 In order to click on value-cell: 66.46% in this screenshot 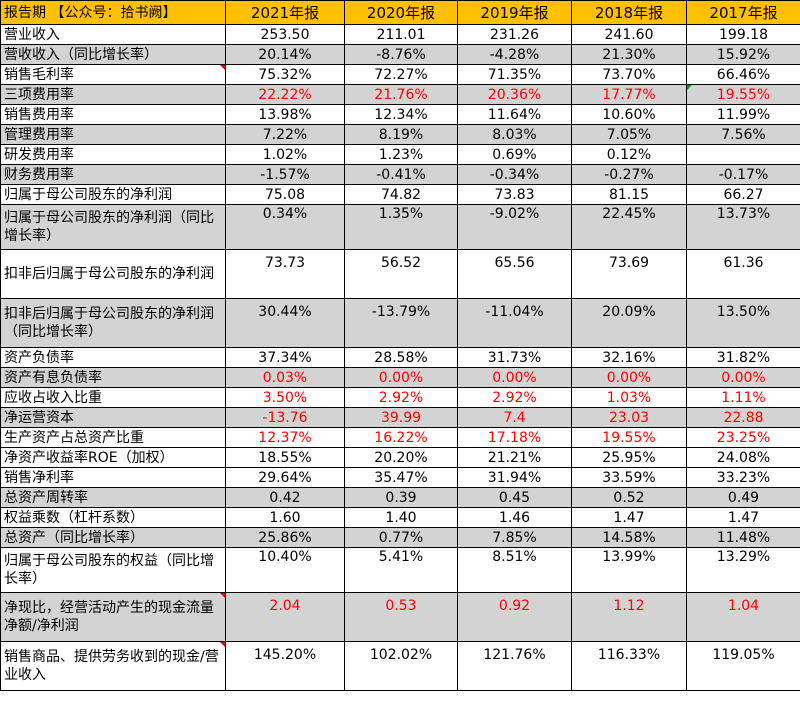, I will do `click(743, 74)`.